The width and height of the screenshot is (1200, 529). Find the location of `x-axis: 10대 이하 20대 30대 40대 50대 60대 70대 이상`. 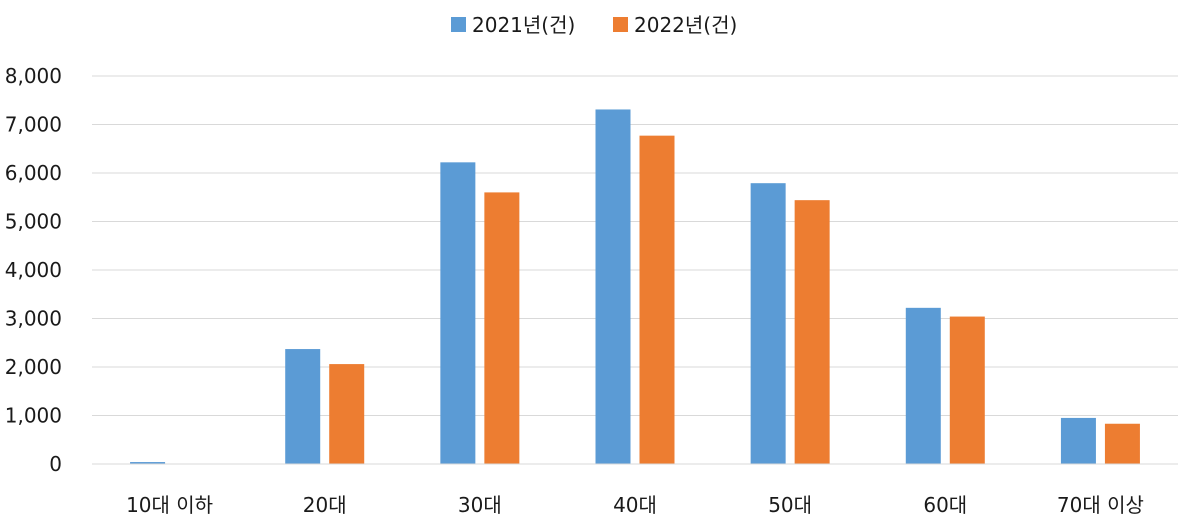

x-axis: 10대 이하 20대 30대 40대 50대 60대 70대 이상 is located at coordinates (635, 490).